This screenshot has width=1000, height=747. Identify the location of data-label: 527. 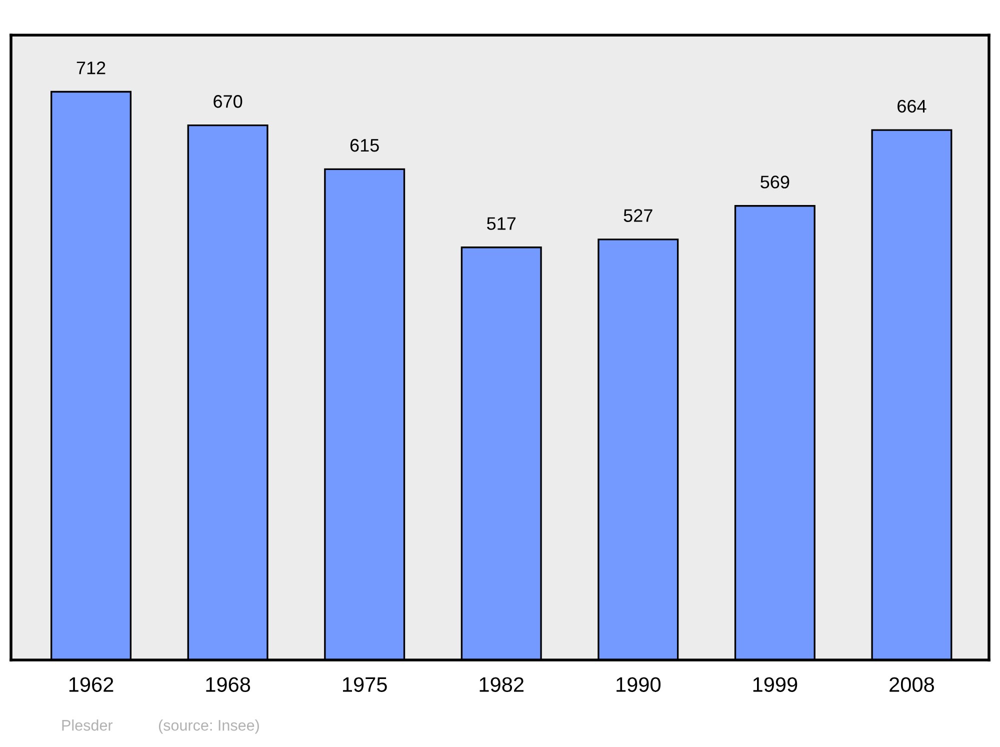
(638, 215).